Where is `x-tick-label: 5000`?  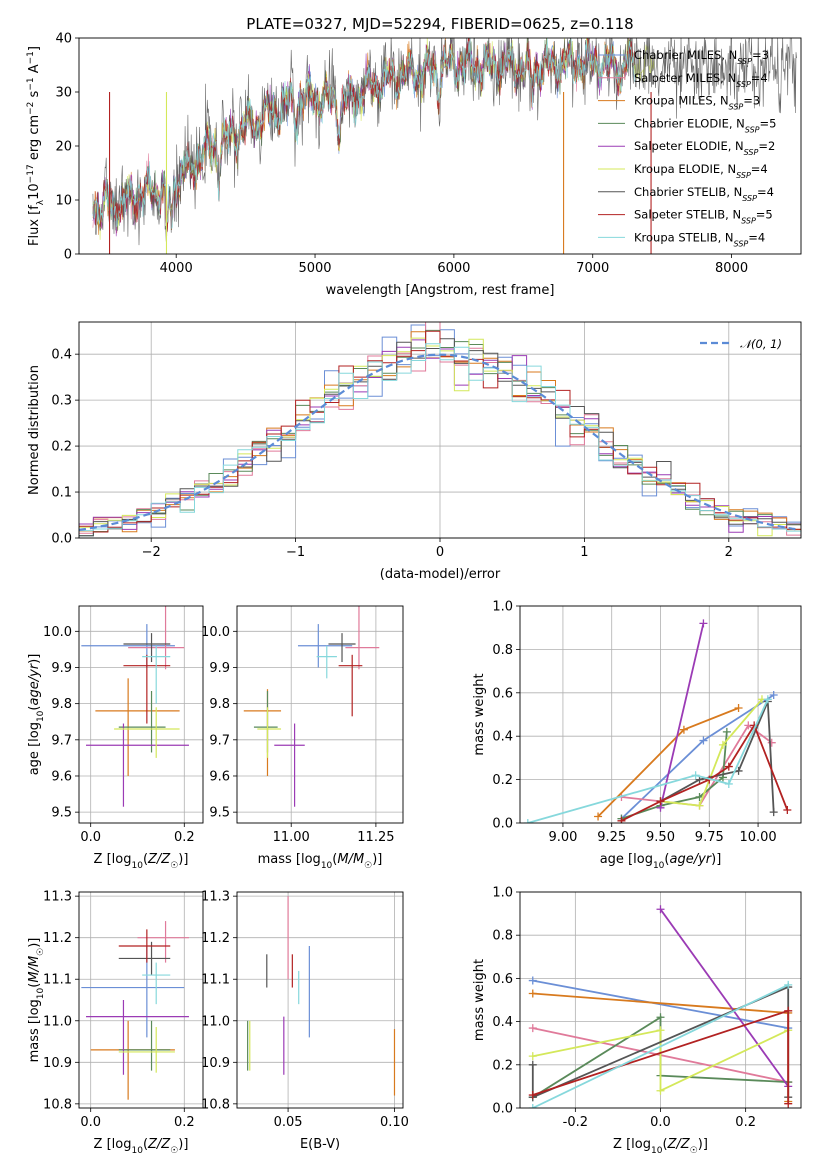
x-tick-label: 5000 is located at coordinates (314, 268).